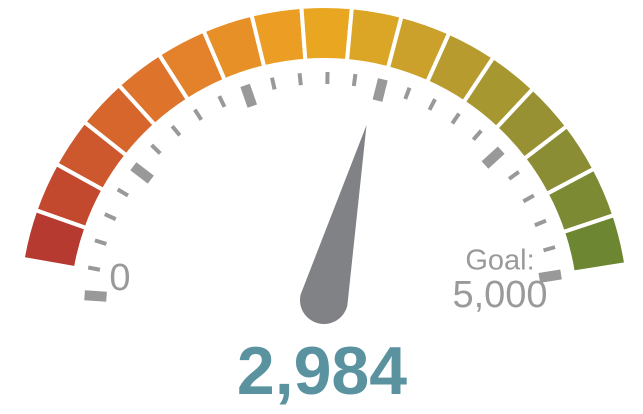 The height and width of the screenshot is (414, 643). Describe the element at coordinates (499, 261) in the screenshot. I see `goal-label: Goal:` at that location.